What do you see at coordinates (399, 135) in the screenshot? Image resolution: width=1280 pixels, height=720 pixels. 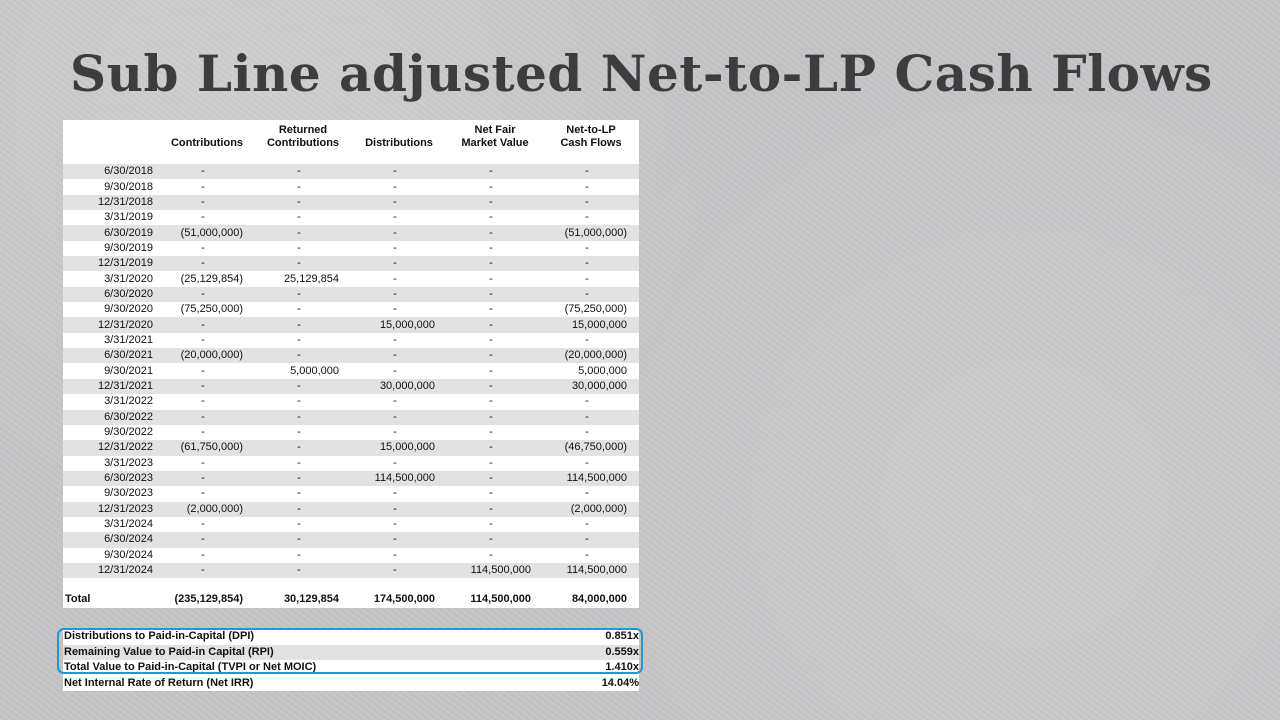 I see `column-header: Distributions` at bounding box center [399, 135].